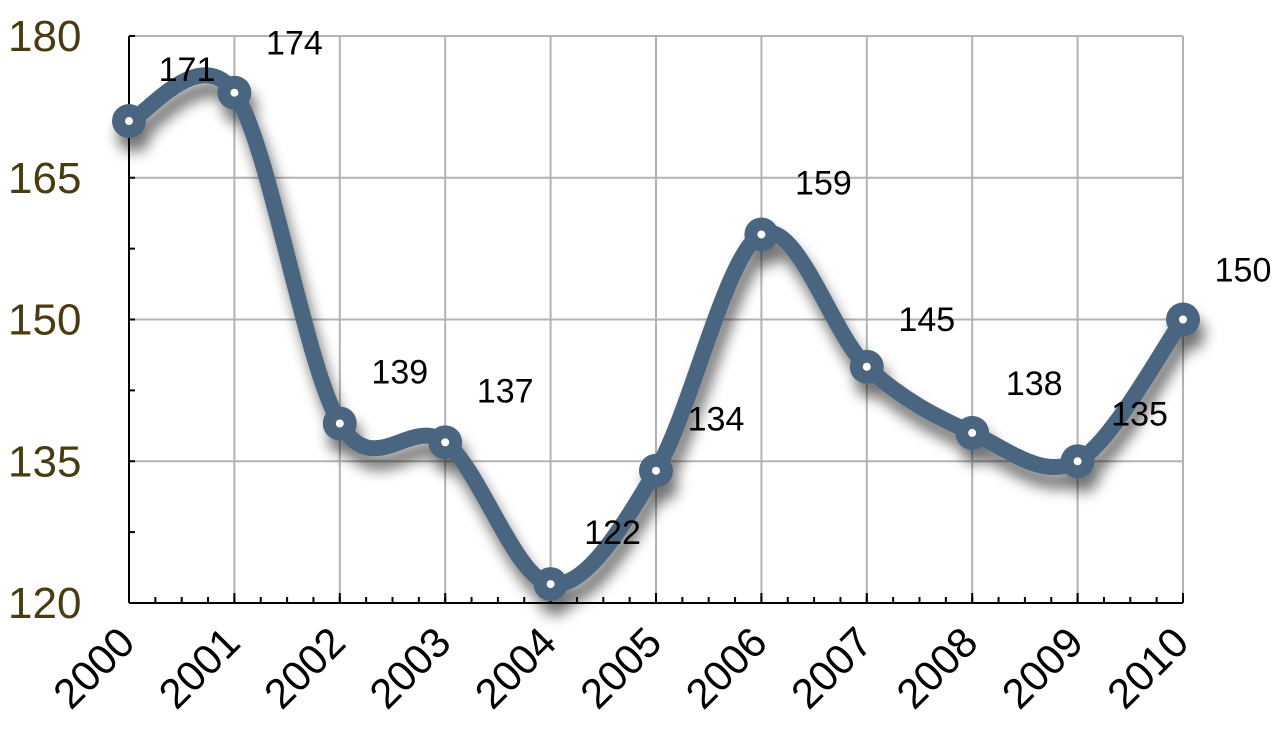 The image size is (1276, 738). What do you see at coordinates (304, 667) in the screenshot?
I see `x-tick-label: 2002` at bounding box center [304, 667].